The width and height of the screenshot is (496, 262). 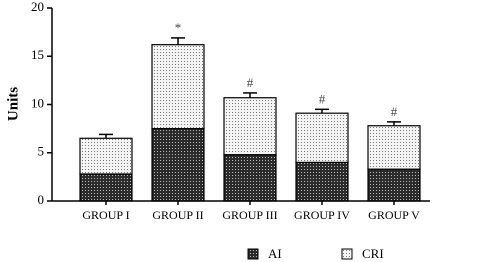 What do you see at coordinates (41, 199) in the screenshot?
I see `y-tick-label: 0` at bounding box center [41, 199].